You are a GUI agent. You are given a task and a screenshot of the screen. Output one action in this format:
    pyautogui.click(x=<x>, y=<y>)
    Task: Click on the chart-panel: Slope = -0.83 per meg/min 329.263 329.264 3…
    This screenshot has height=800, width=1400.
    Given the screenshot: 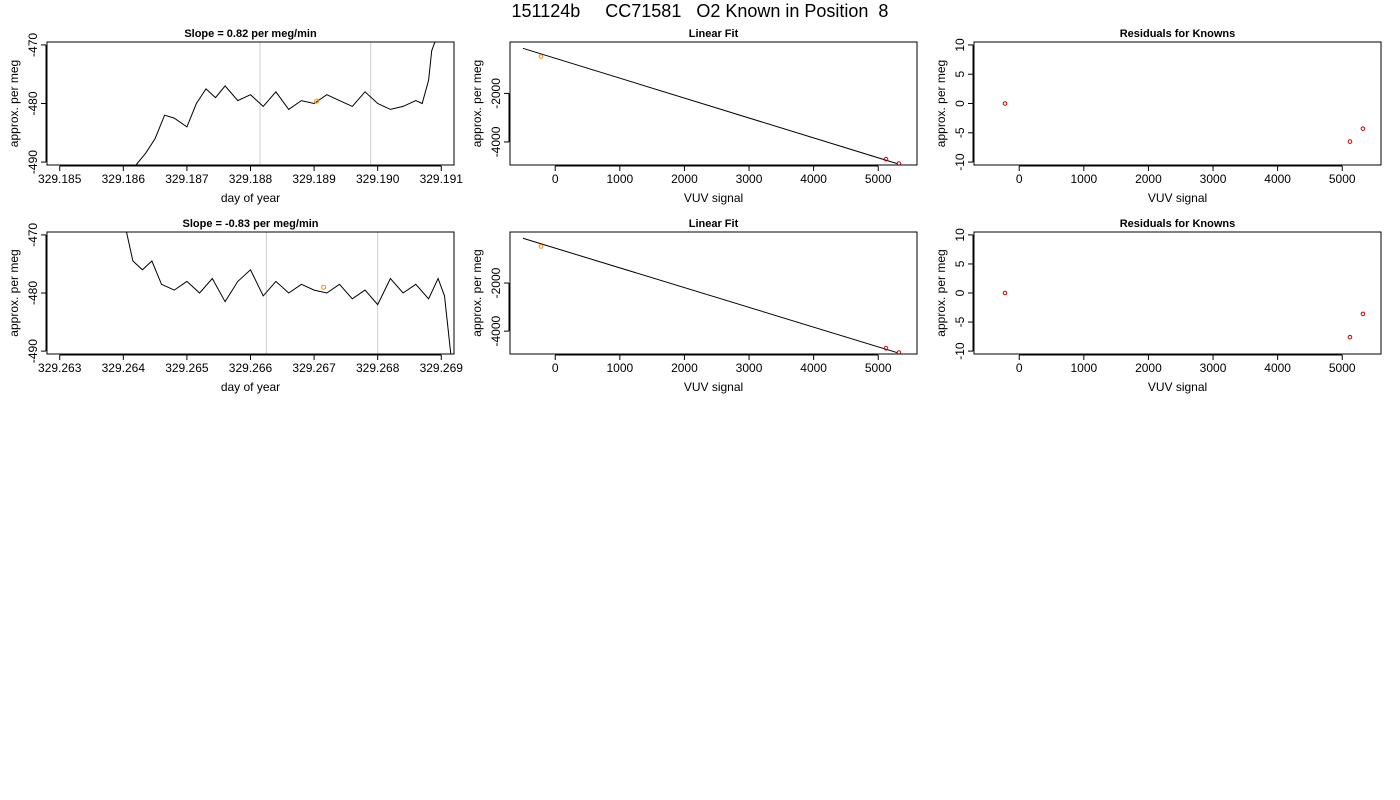 What is the action you would take?
    pyautogui.click(x=235, y=306)
    